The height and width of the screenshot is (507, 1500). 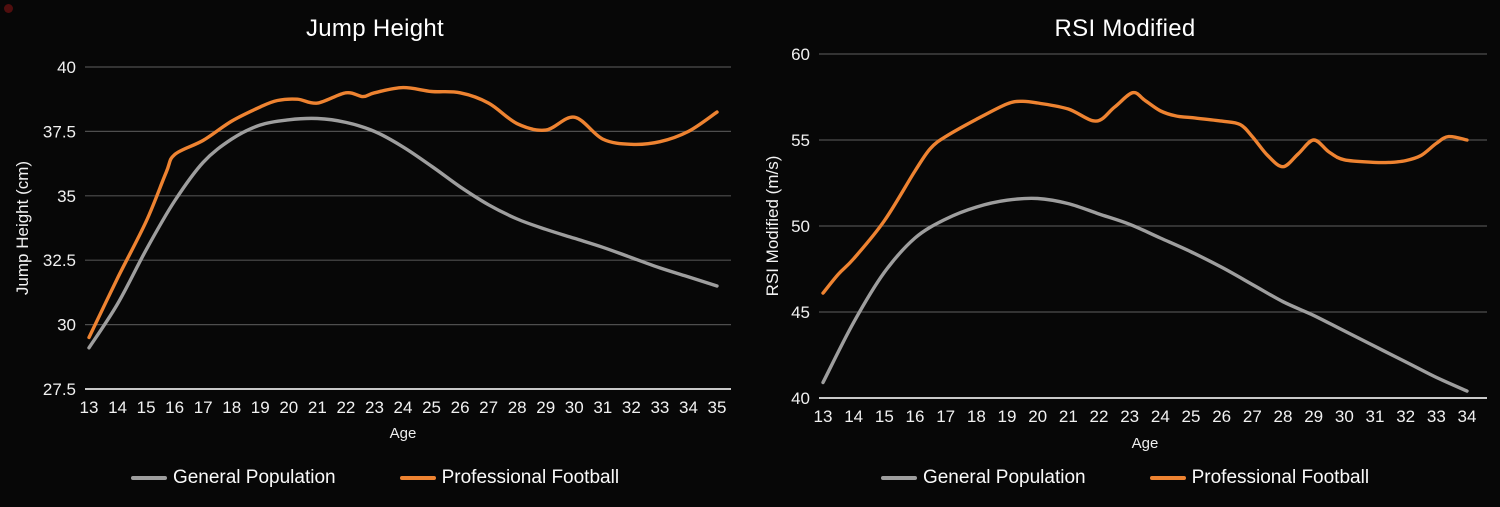 What do you see at coordinates (717, 407) in the screenshot?
I see `x-tick-label: 35` at bounding box center [717, 407].